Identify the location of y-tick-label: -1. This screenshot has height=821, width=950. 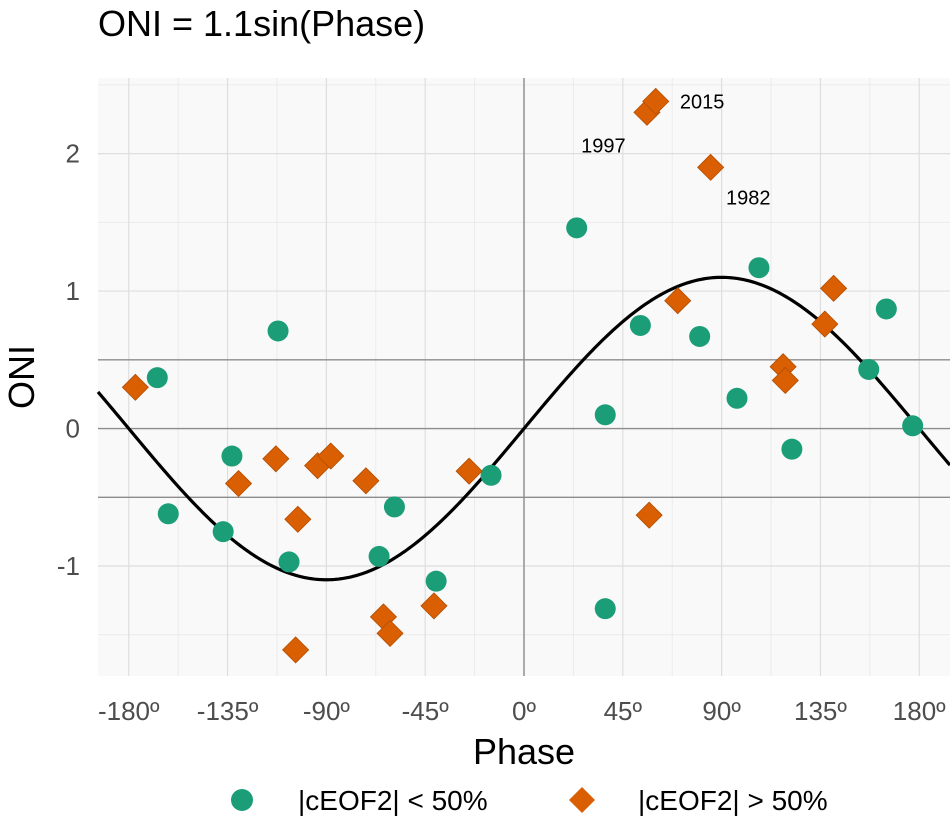
(68, 566).